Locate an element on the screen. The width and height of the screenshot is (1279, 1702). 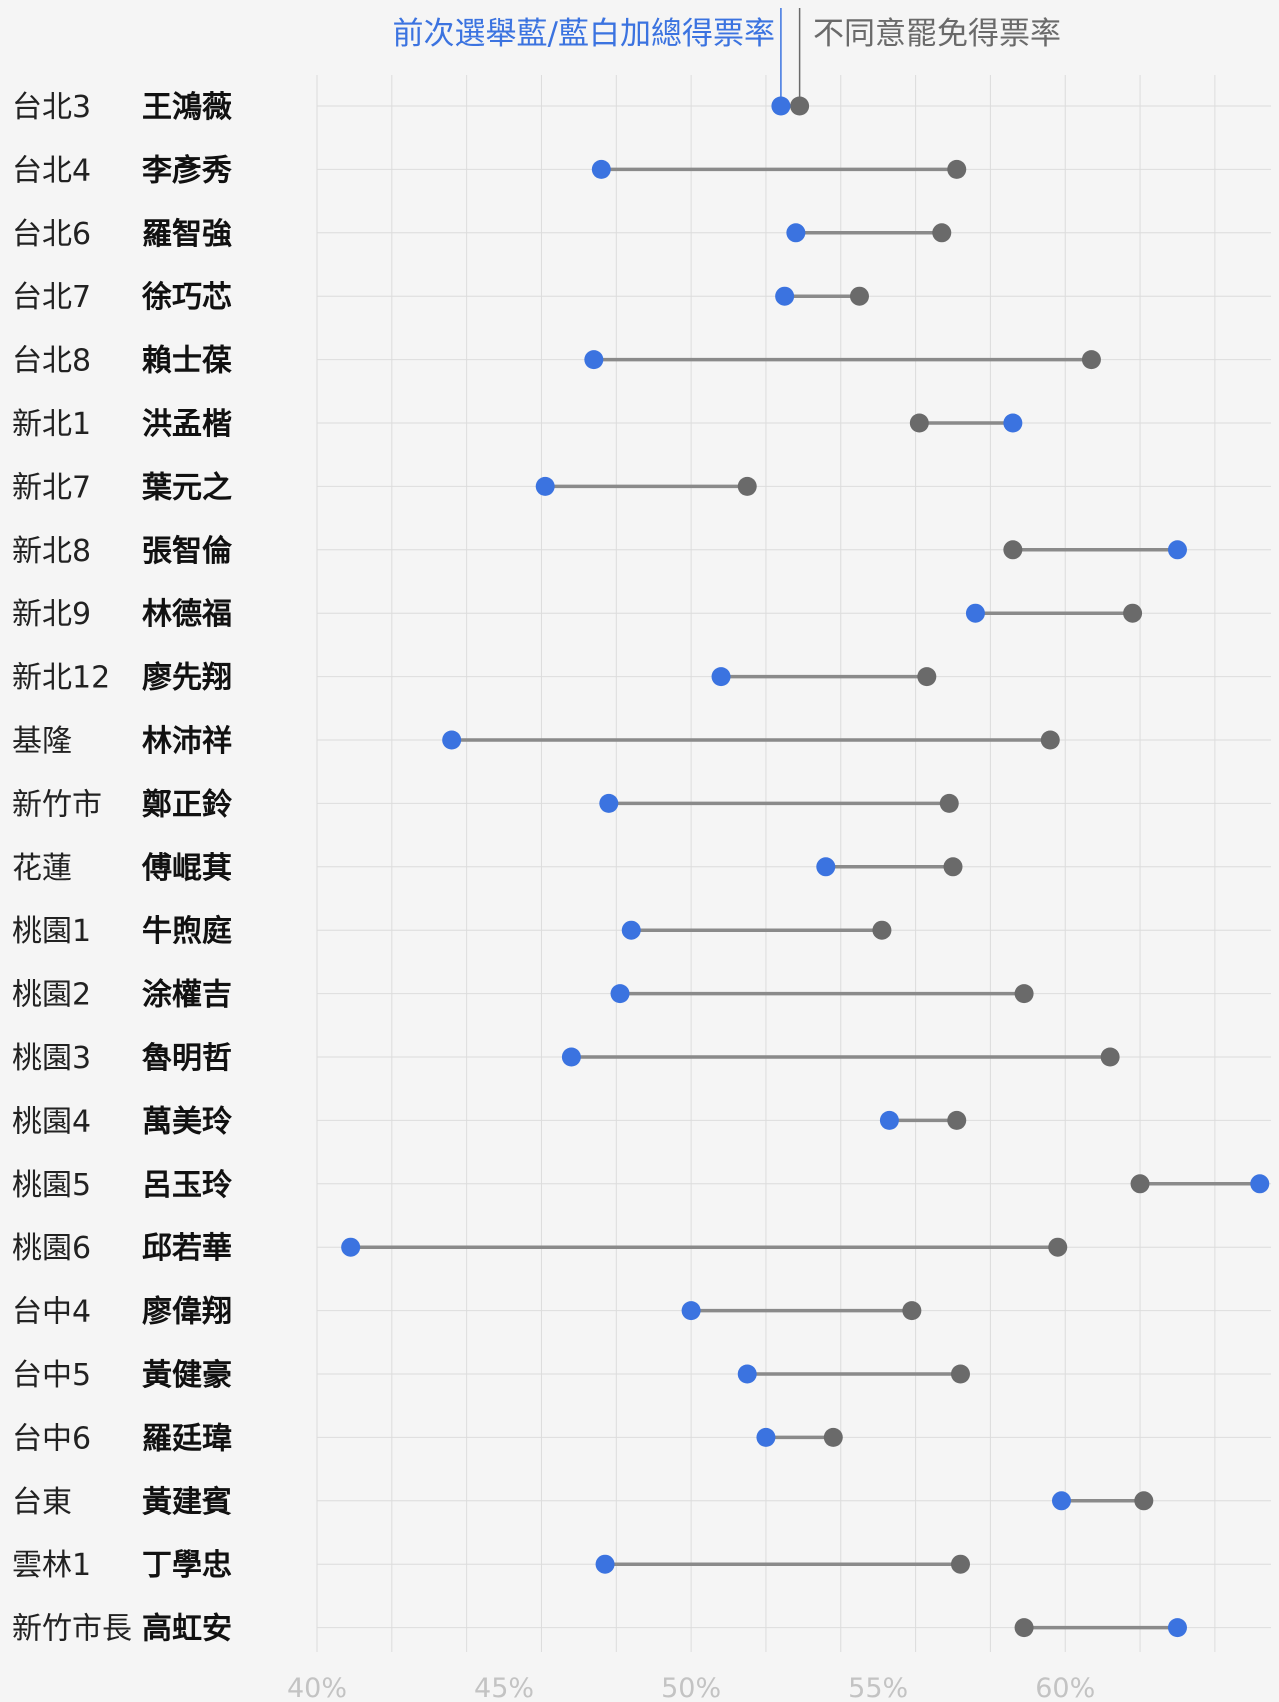
row-name-label: 丁學忠 is located at coordinates (187, 1565).